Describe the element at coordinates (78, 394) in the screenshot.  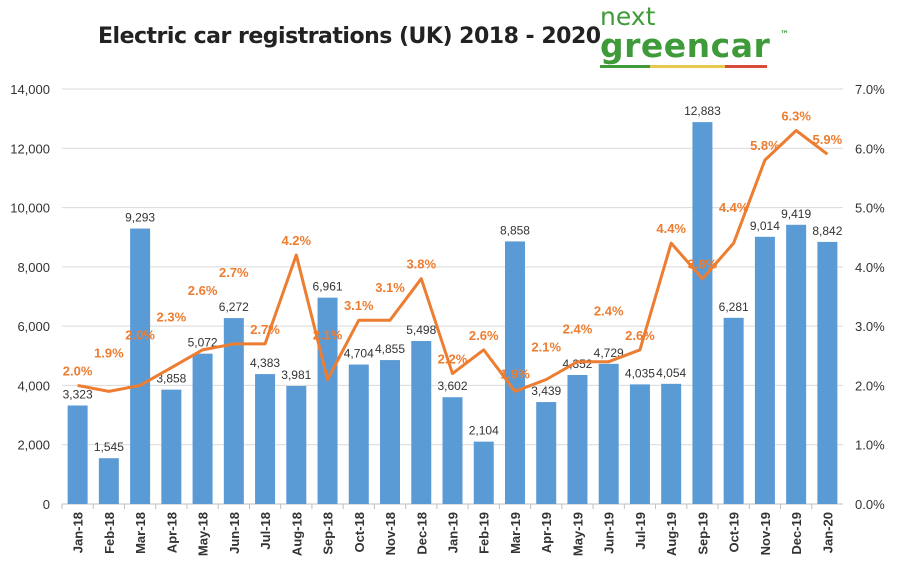
I see `bar-label: 3,323` at that location.